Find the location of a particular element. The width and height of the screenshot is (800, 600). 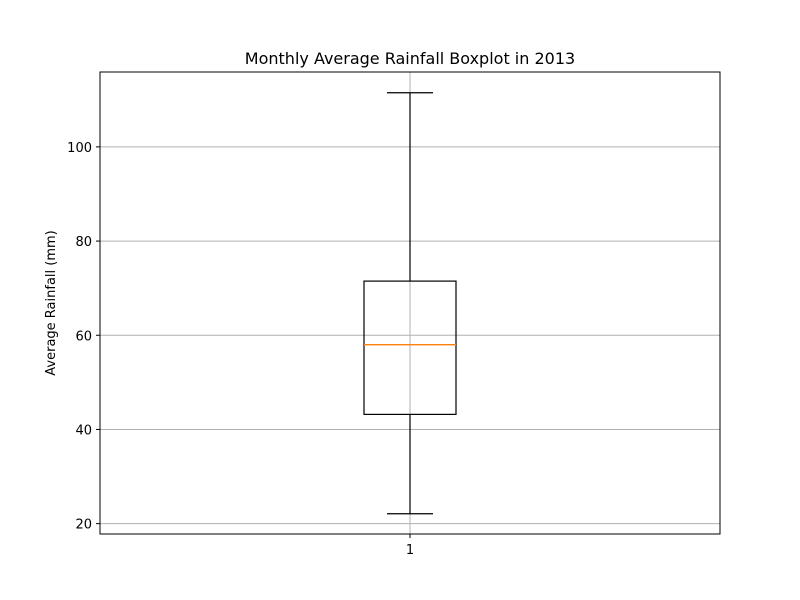

y-tick-label: 20 is located at coordinates (83, 525).